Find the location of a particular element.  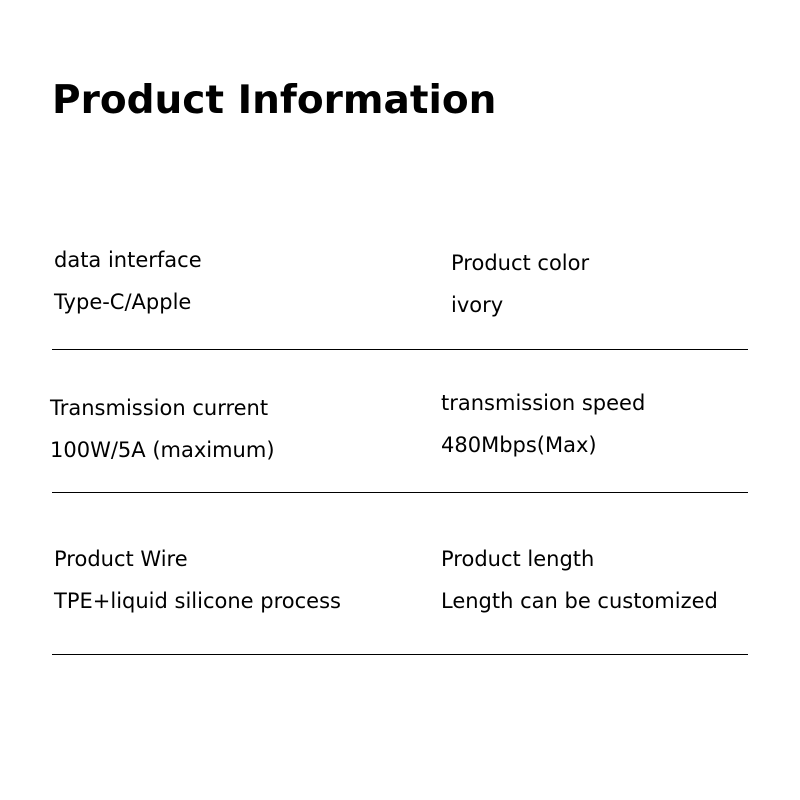

spec-value: ivory is located at coordinates (477, 305).